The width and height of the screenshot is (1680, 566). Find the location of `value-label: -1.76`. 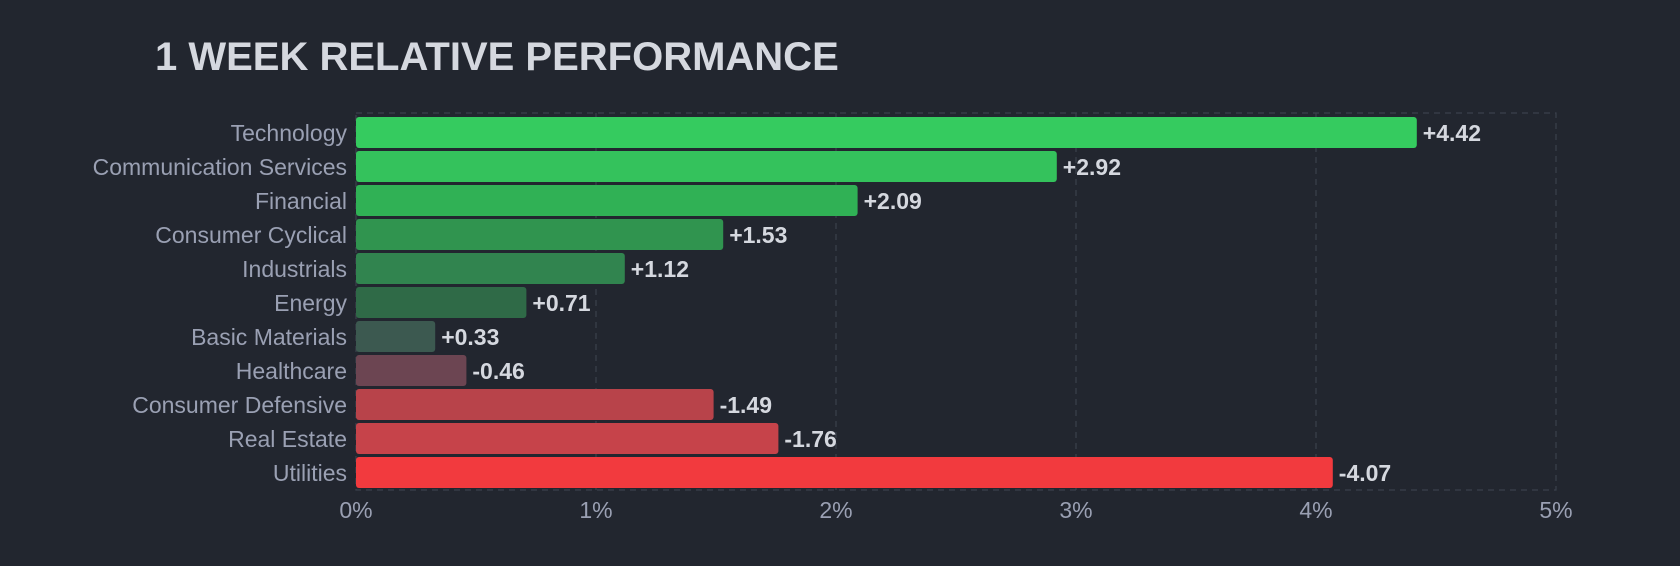

value-label: -1.76 is located at coordinates (810, 439).